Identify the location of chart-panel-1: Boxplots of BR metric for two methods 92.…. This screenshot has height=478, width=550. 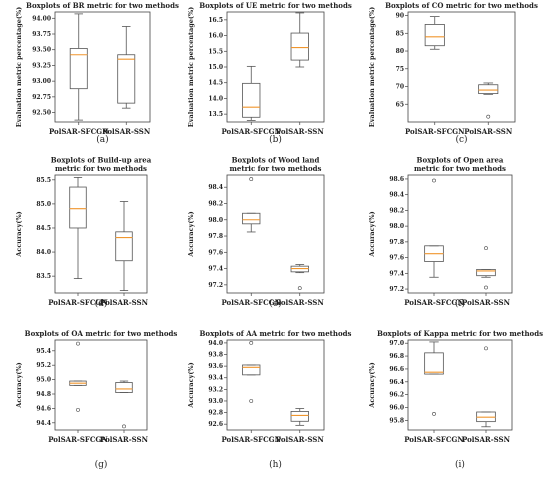
(97, 73).